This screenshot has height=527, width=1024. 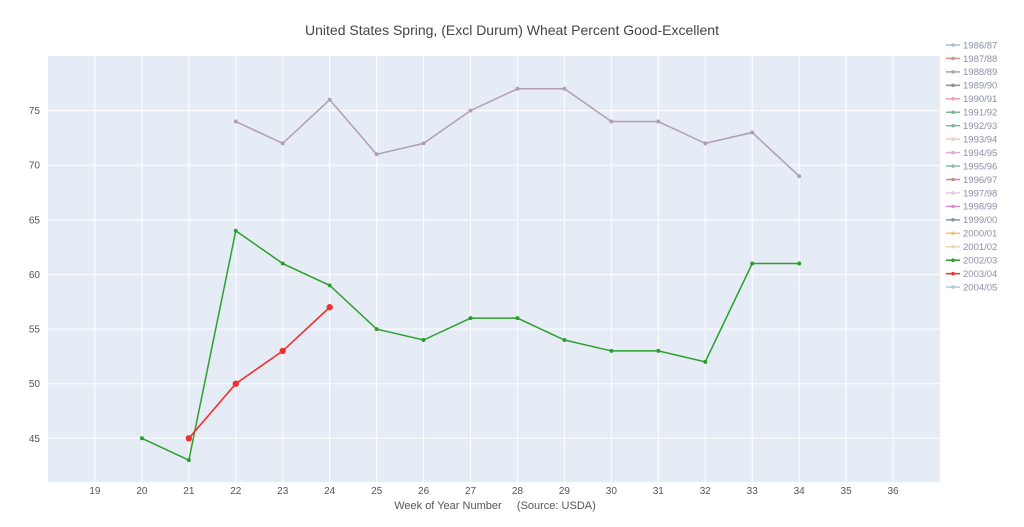 I want to click on legend-item: 1997/98, so click(x=971, y=193).